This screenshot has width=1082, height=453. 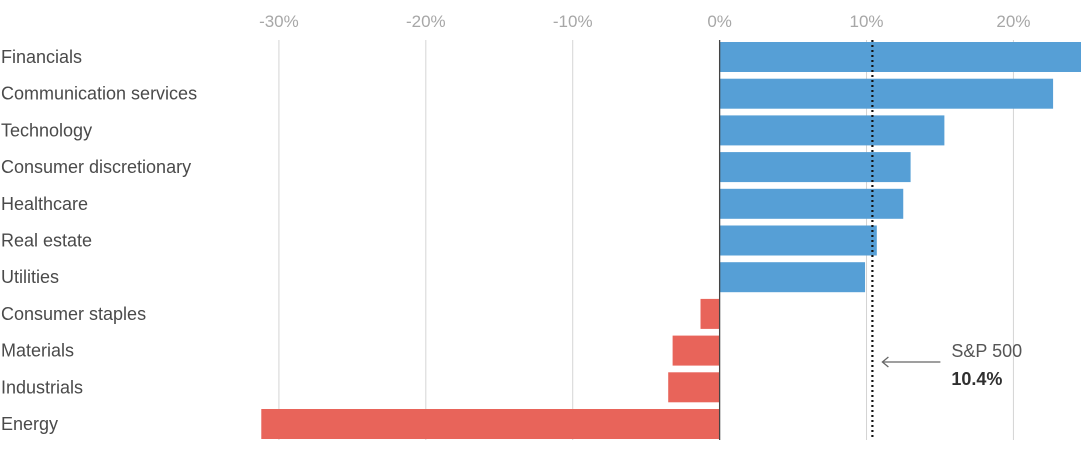 What do you see at coordinates (426, 21) in the screenshot?
I see `x-tick-label: -20%` at bounding box center [426, 21].